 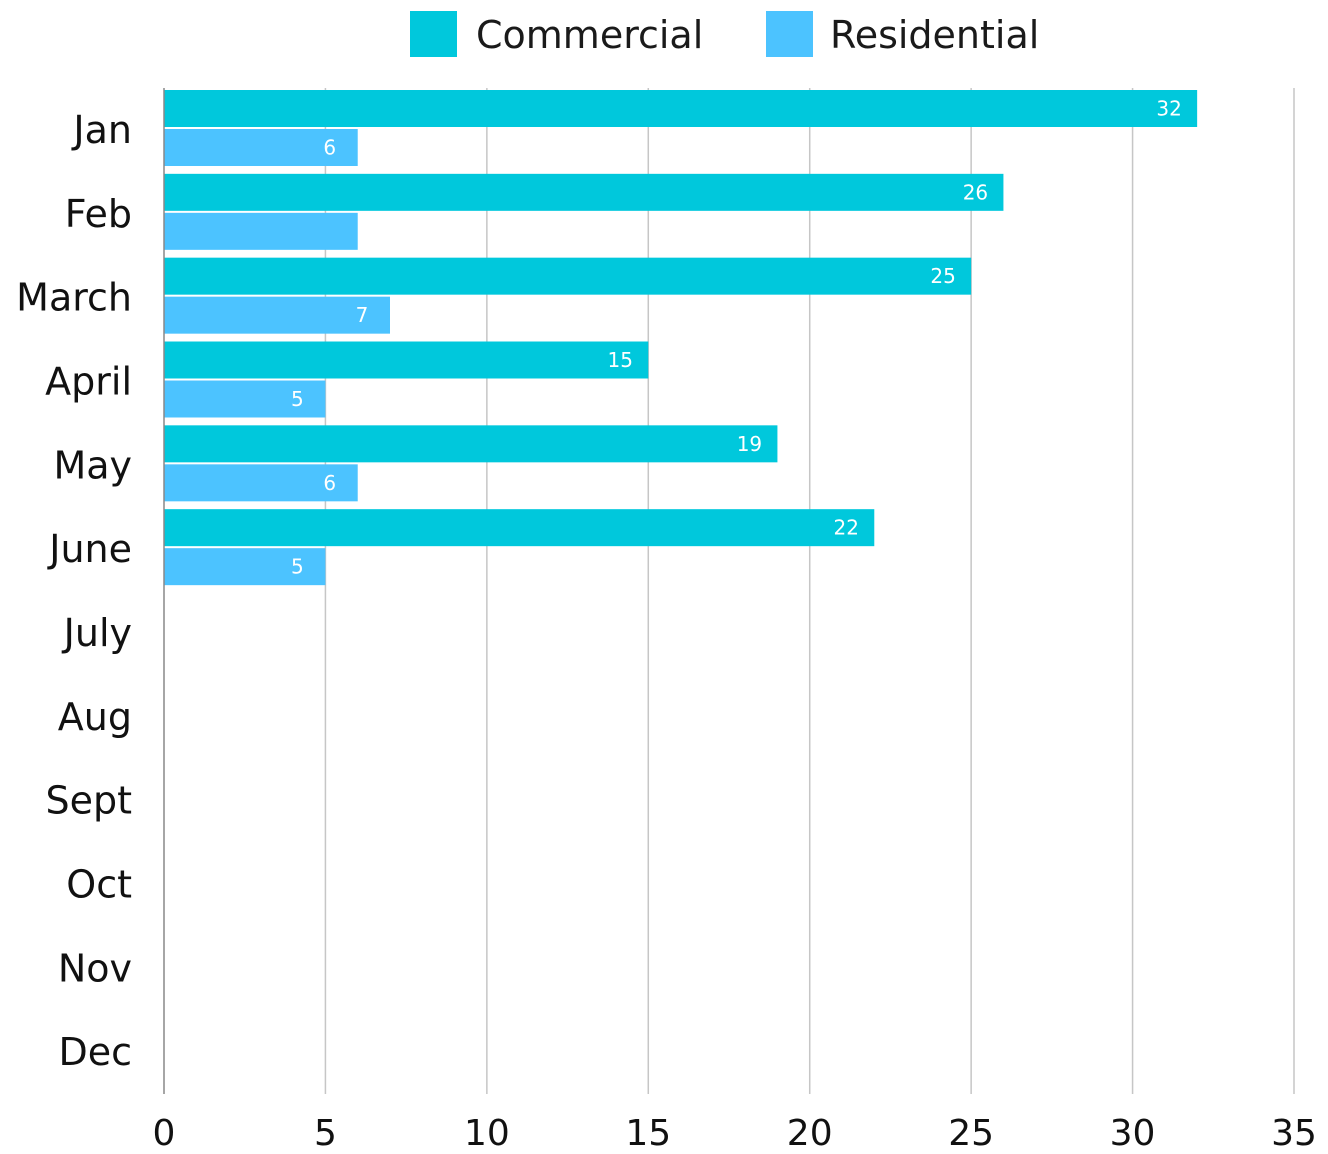 What do you see at coordinates (975, 192) in the screenshot?
I see `data-label: 26` at bounding box center [975, 192].